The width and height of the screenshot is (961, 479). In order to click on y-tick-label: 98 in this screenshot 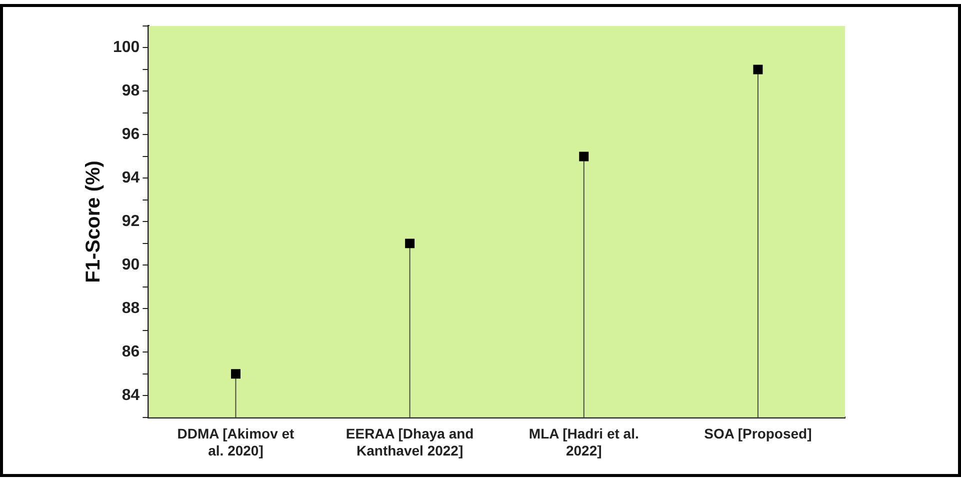, I will do `click(131, 91)`.